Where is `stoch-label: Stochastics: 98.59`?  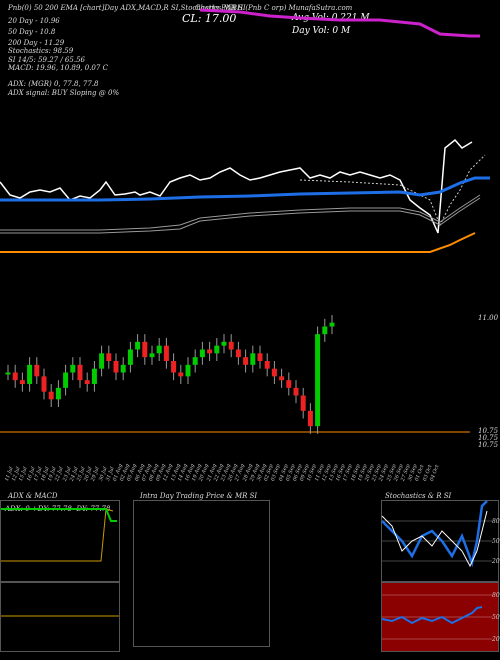 stoch-label: Stochastics: 98.59 is located at coordinates (41, 51).